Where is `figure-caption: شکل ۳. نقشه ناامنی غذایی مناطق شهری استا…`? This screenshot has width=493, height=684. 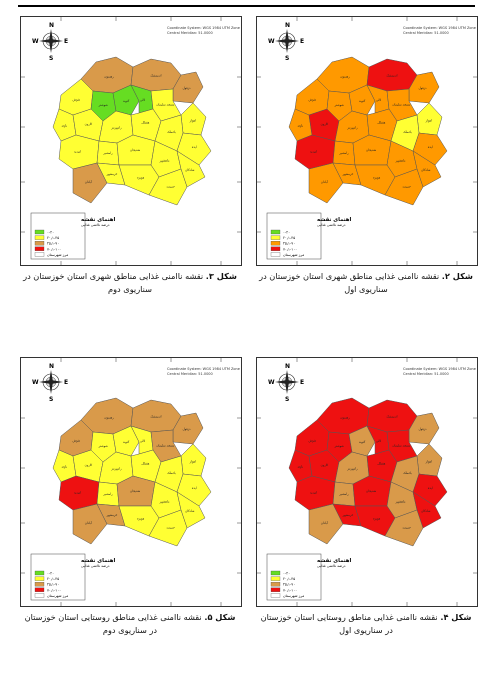
figure-caption: شکل ۳. نقشه ناامنی غذایی مناطق شهری استا… is located at coordinates (130, 283).